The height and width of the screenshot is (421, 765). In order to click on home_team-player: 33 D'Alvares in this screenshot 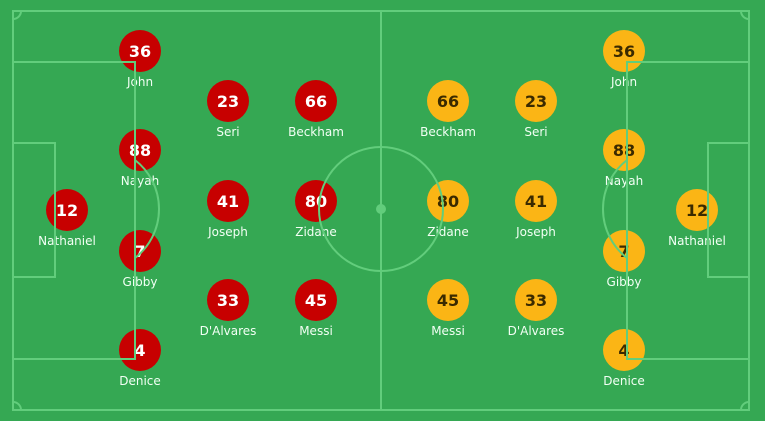, I will do `click(228, 308)`.